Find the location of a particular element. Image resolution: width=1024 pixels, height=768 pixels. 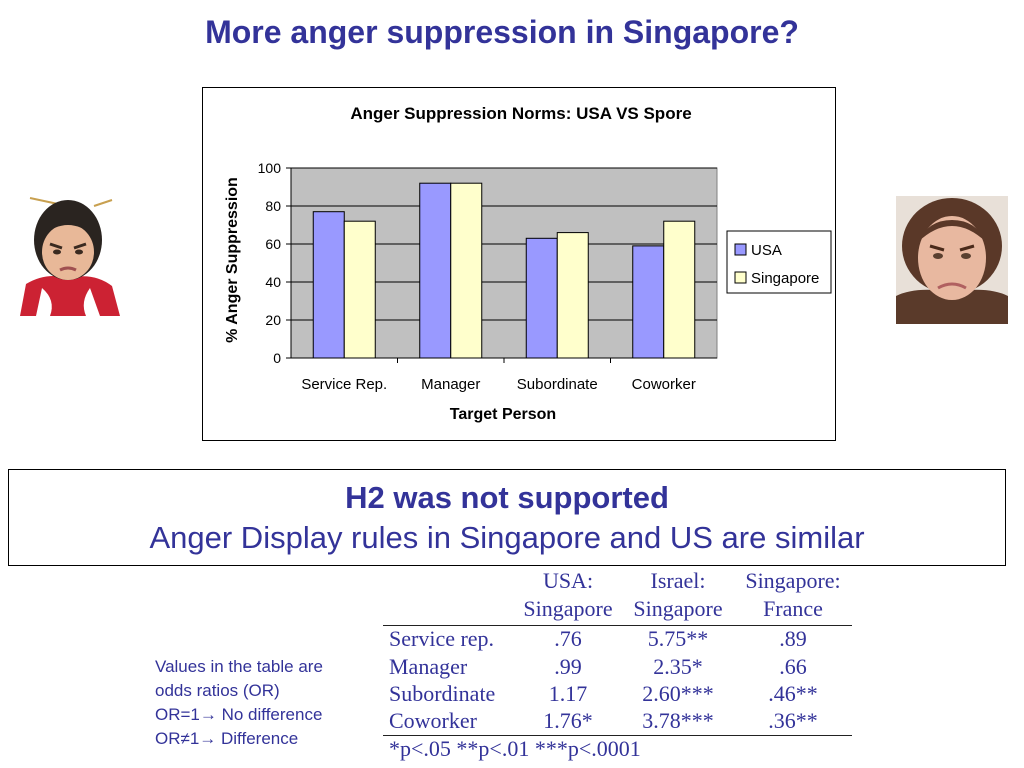

y-axis-label: % Anger Suppression is located at coordinates (232, 260).